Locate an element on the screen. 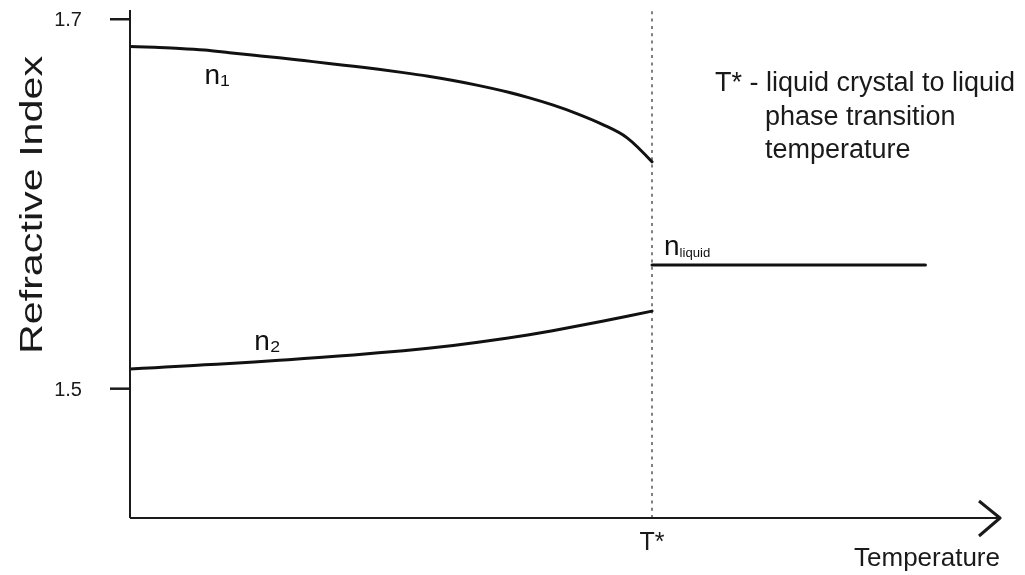 The height and width of the screenshot is (575, 1025). x-axis-title: Temperature is located at coordinates (927, 557).